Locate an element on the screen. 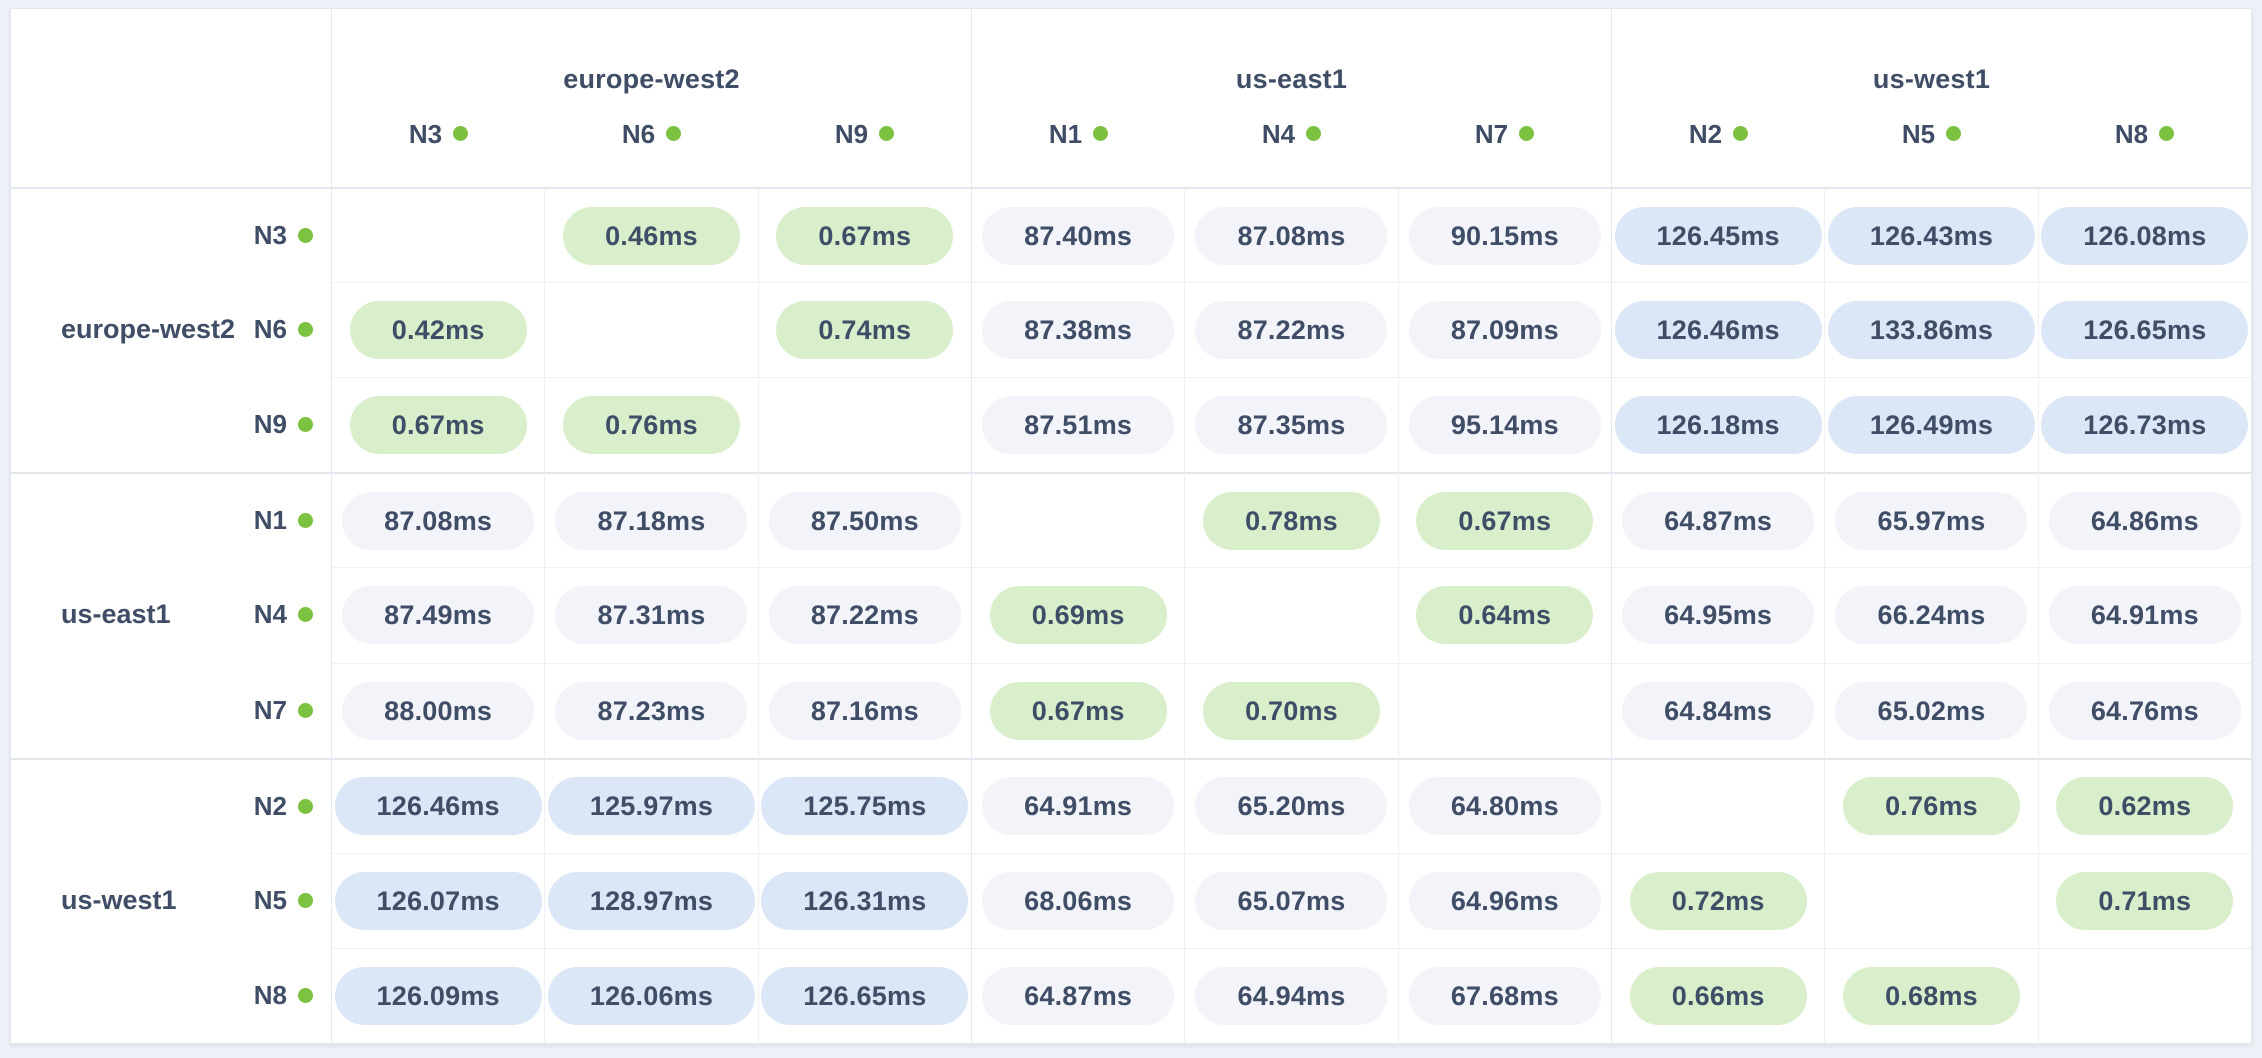 The height and width of the screenshot is (1058, 2262). latency-cell: 126.07ms is located at coordinates (438, 900).